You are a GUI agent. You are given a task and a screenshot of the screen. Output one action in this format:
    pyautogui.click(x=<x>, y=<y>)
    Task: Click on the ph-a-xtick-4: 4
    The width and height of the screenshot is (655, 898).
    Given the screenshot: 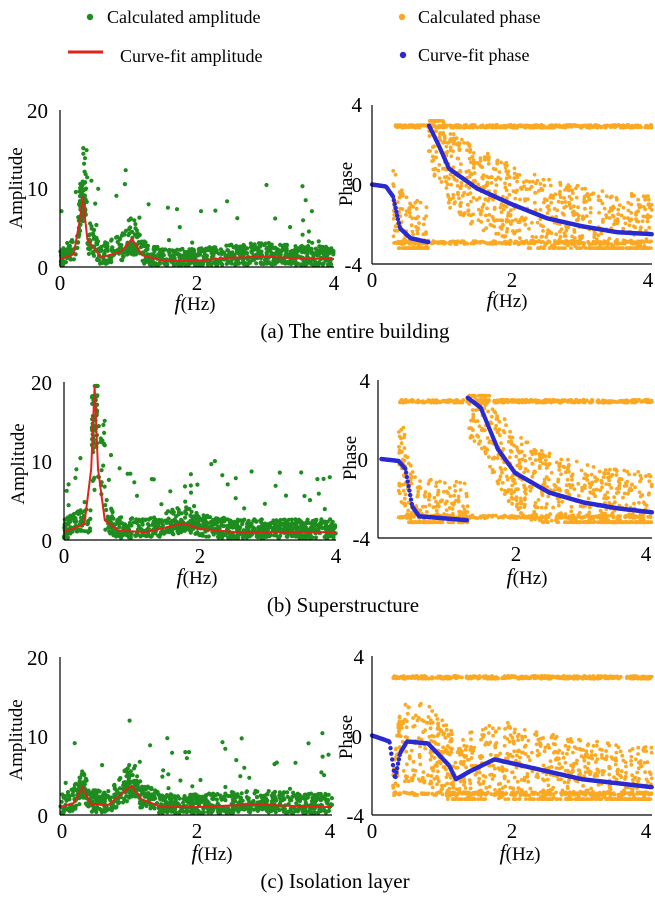 What is the action you would take?
    pyautogui.click(x=648, y=280)
    